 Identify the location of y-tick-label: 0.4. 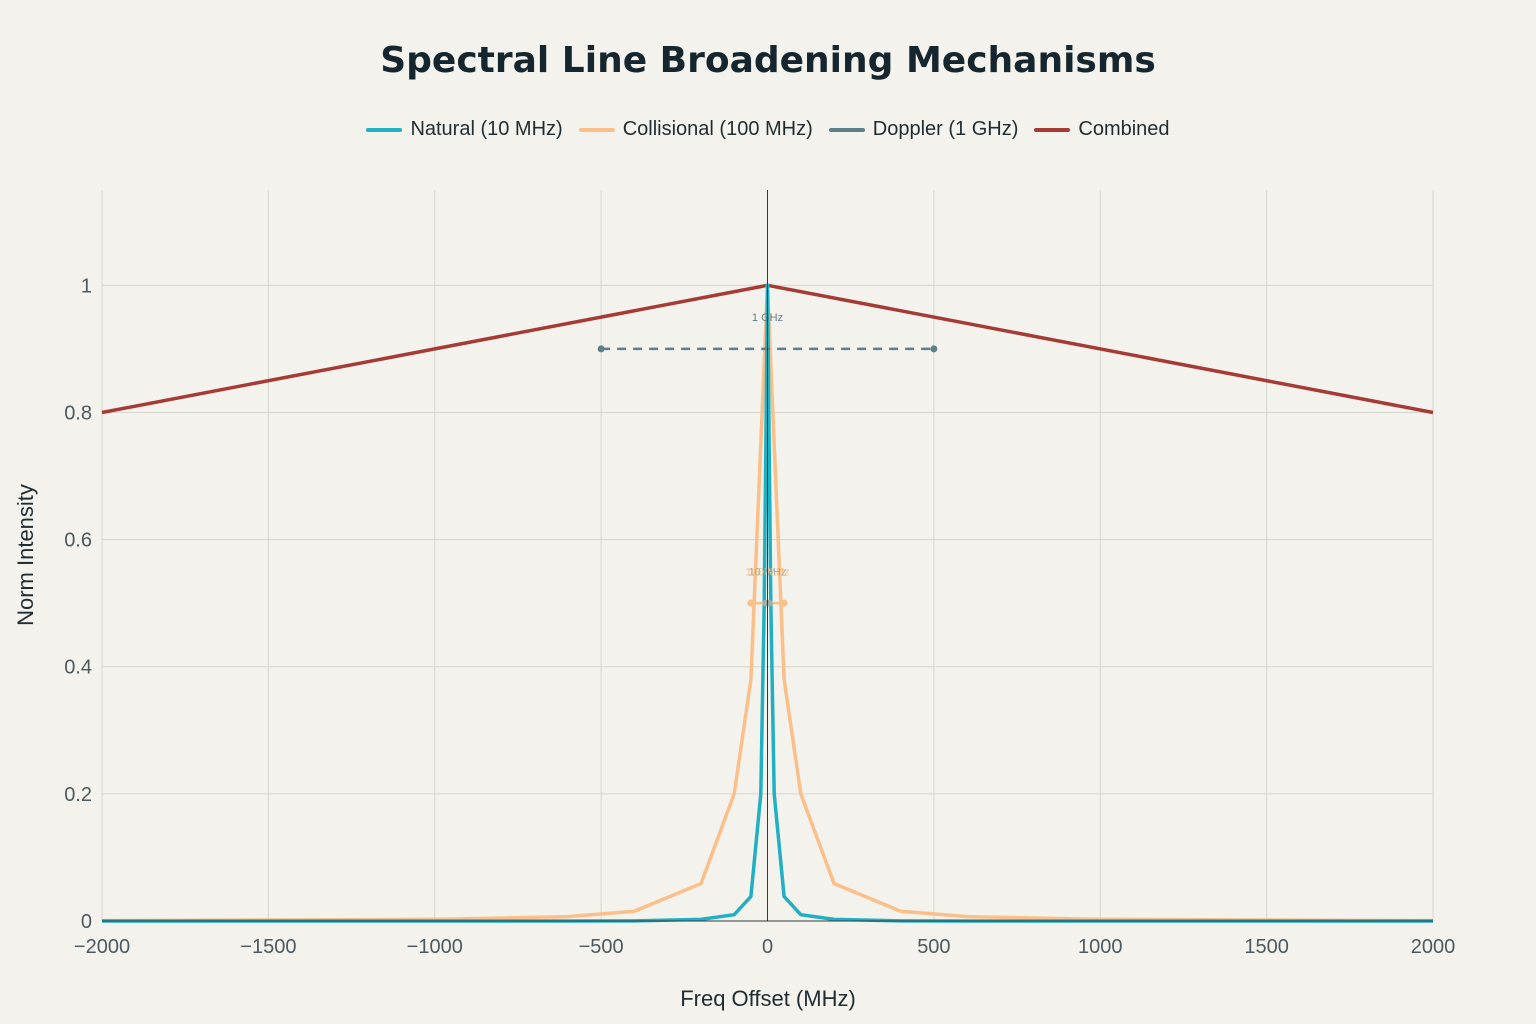
(78, 668).